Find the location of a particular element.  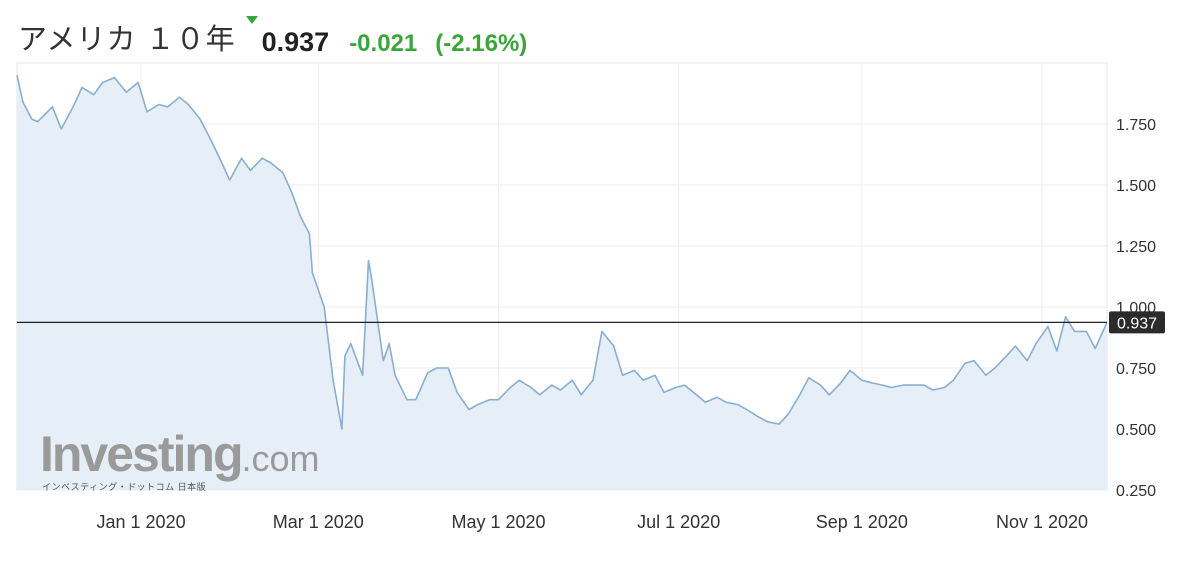

investing-logo: Investing.com インベスティング・ドットコム 日本版 is located at coordinates (180, 458).